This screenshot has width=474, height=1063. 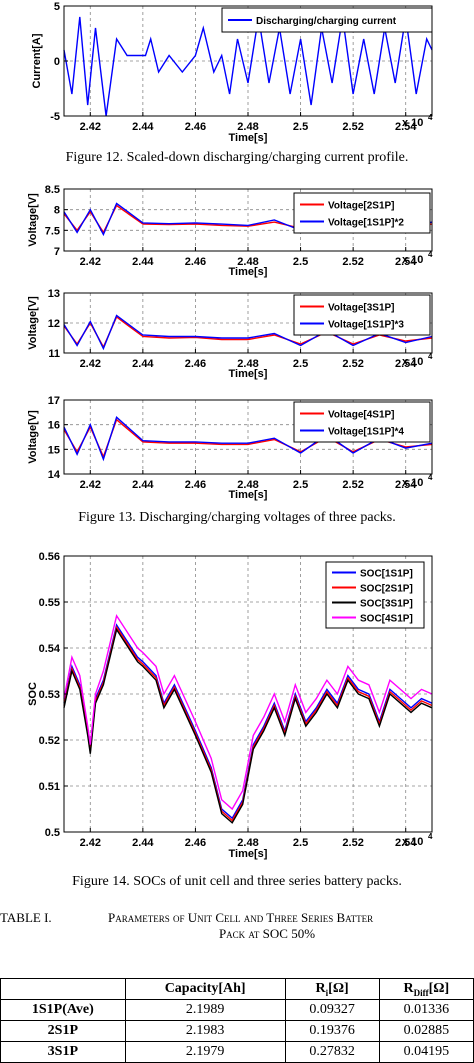 What do you see at coordinates (361, 308) in the screenshot?
I see `legend-label-0: Voltage[3S1P]` at bounding box center [361, 308].